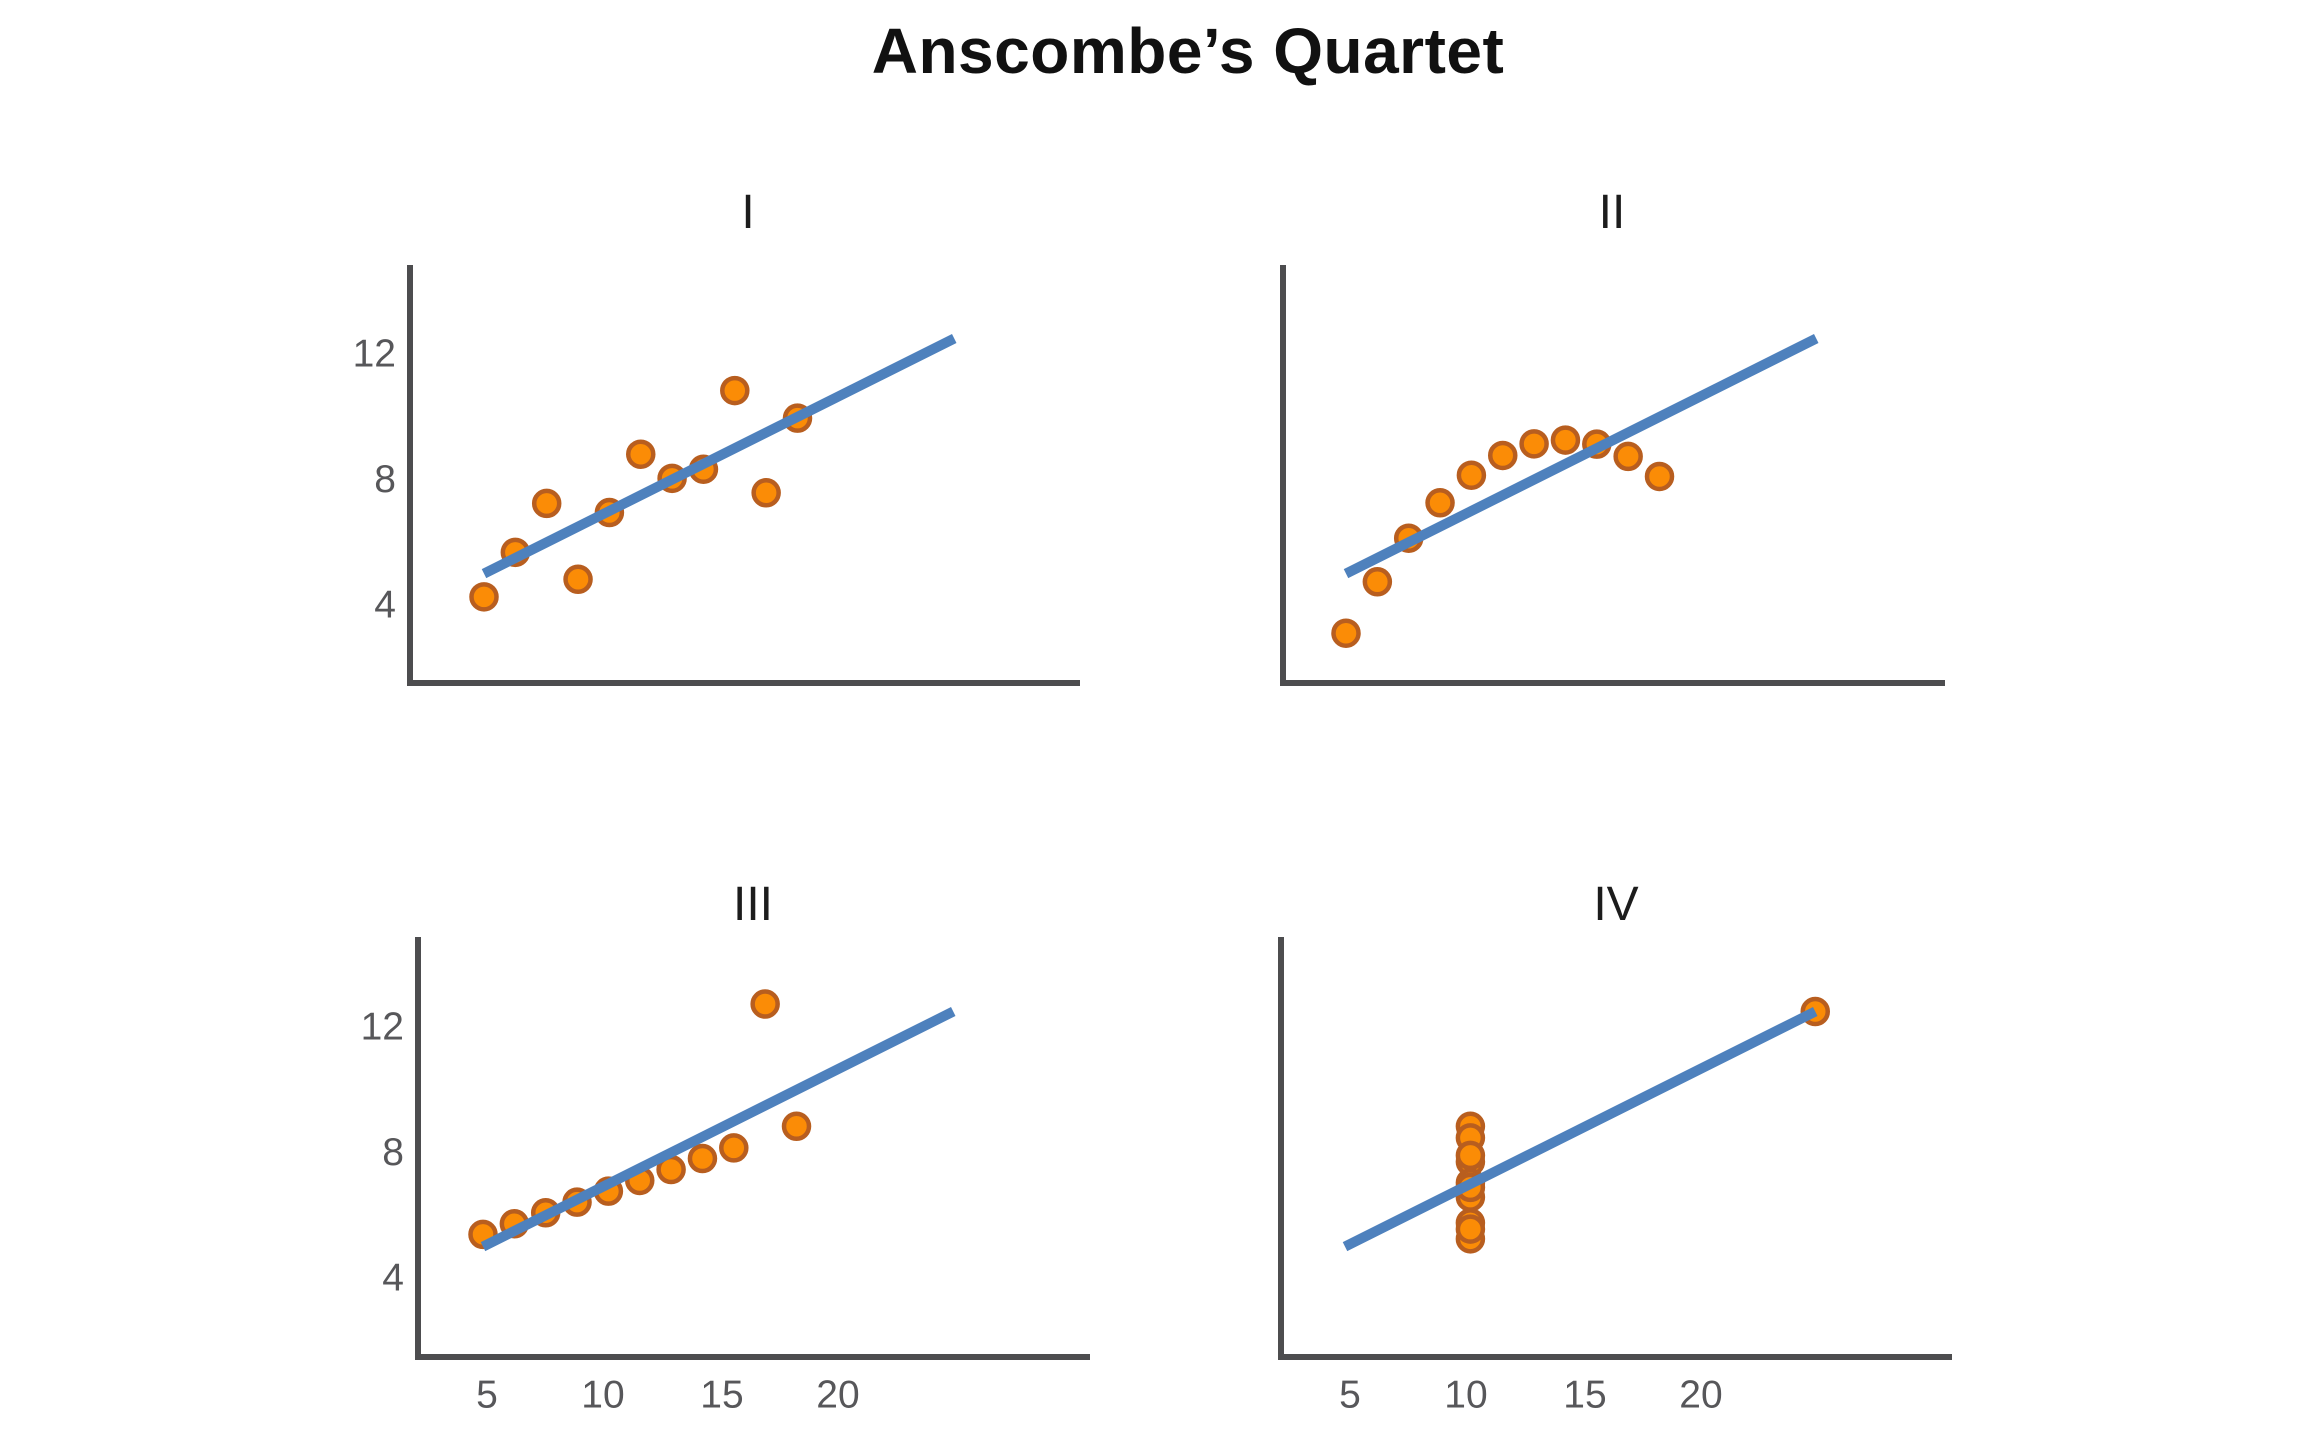 This screenshot has width=2304, height=1440. I want to click on subplot-title: II, so click(1612, 212).